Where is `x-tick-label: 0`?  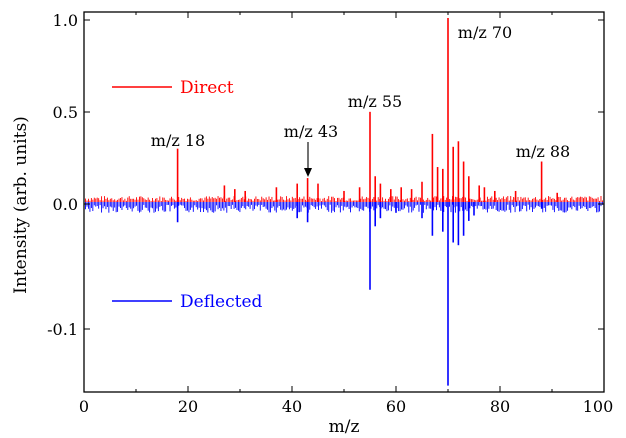
x-tick-label: 0 is located at coordinates (84, 406).